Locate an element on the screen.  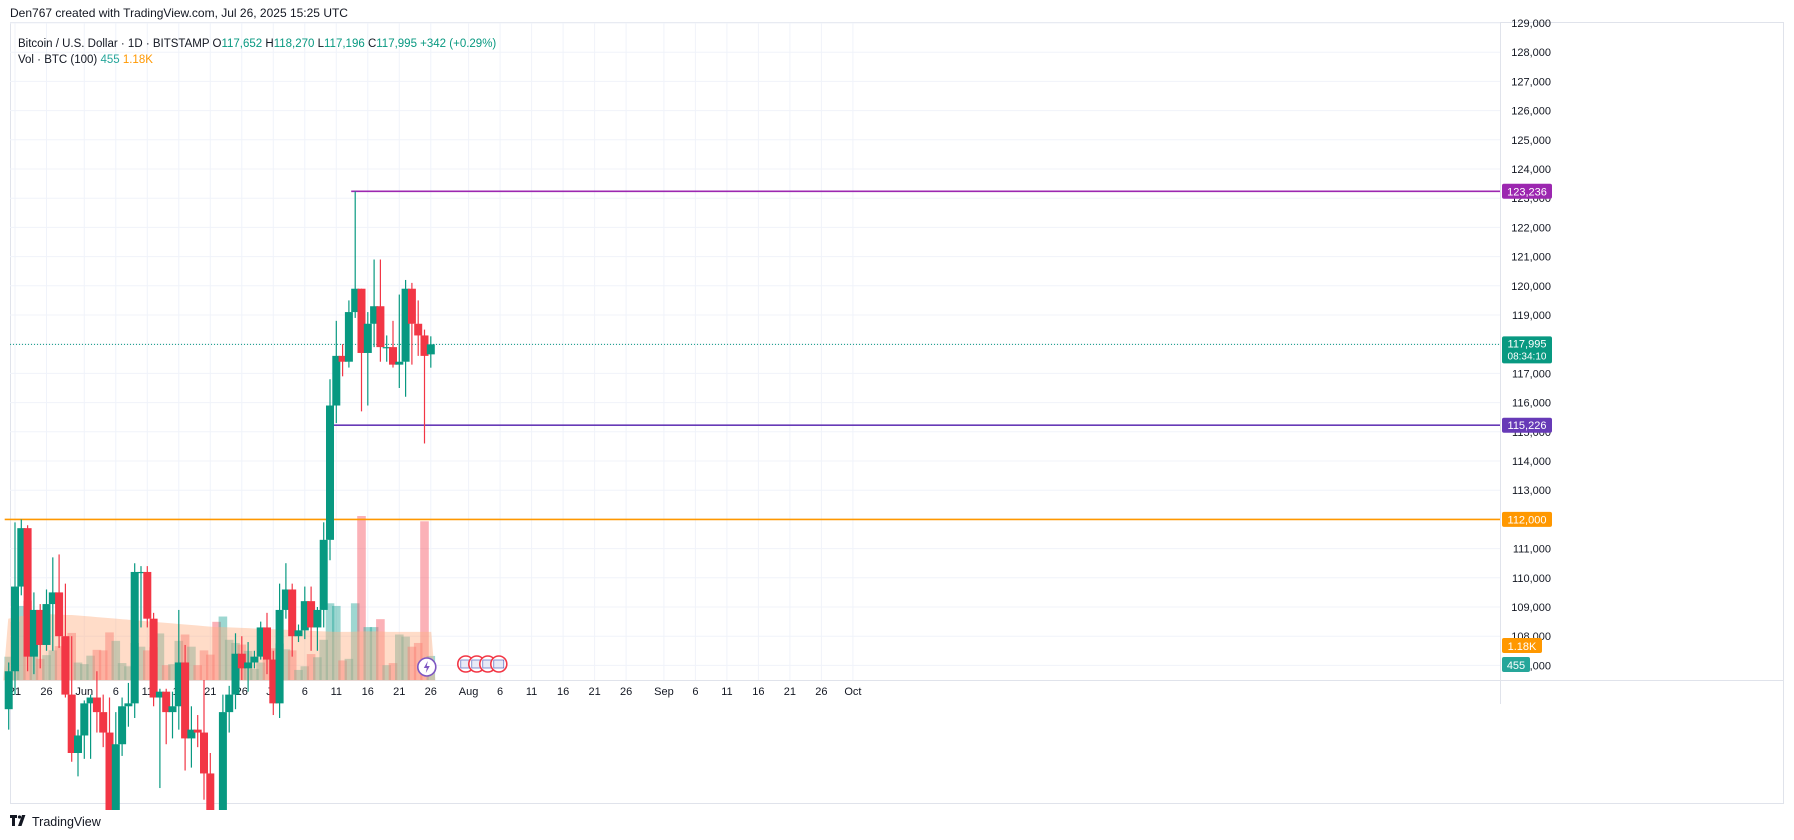
flag-icon-fill is located at coordinates (499, 664).